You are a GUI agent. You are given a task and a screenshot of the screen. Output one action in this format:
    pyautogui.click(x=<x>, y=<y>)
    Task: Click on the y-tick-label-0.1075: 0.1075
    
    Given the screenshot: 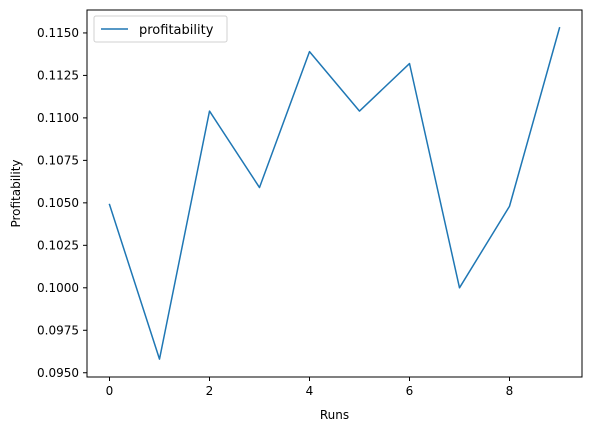 What is the action you would take?
    pyautogui.click(x=58, y=160)
    